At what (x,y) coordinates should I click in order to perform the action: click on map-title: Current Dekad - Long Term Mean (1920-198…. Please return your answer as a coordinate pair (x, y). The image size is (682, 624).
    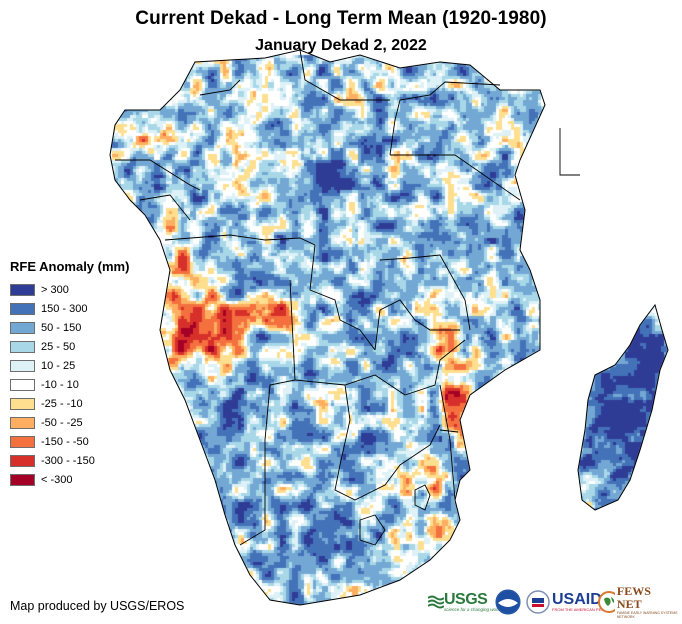
    Looking at the image, I should click on (341, 18).